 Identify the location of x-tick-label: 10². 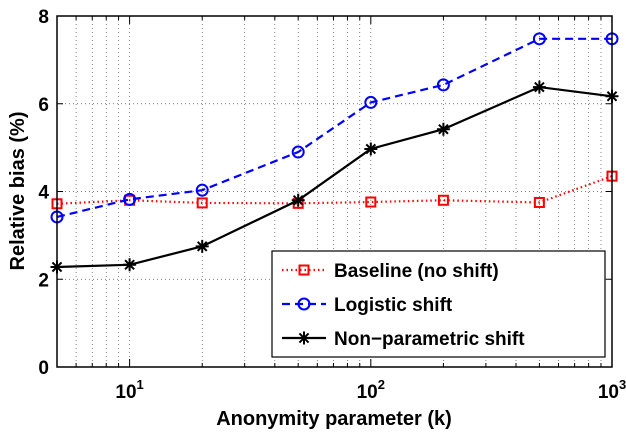
(371, 390).